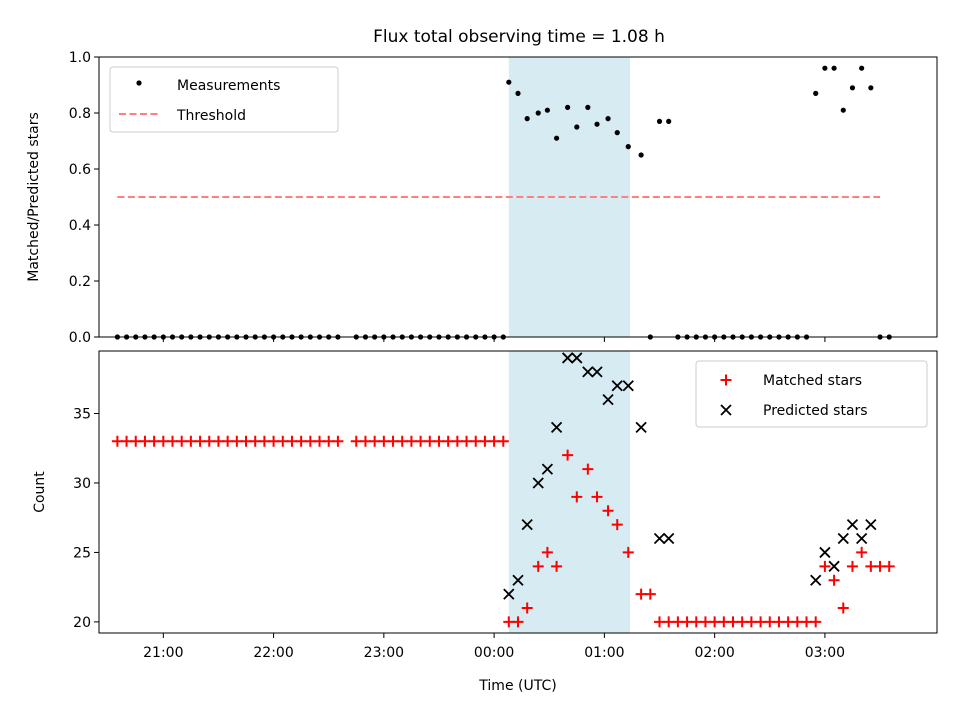 This screenshot has width=960, height=720. I want to click on figure-title: Flux total observing time = 1.08 h, so click(519, 37).